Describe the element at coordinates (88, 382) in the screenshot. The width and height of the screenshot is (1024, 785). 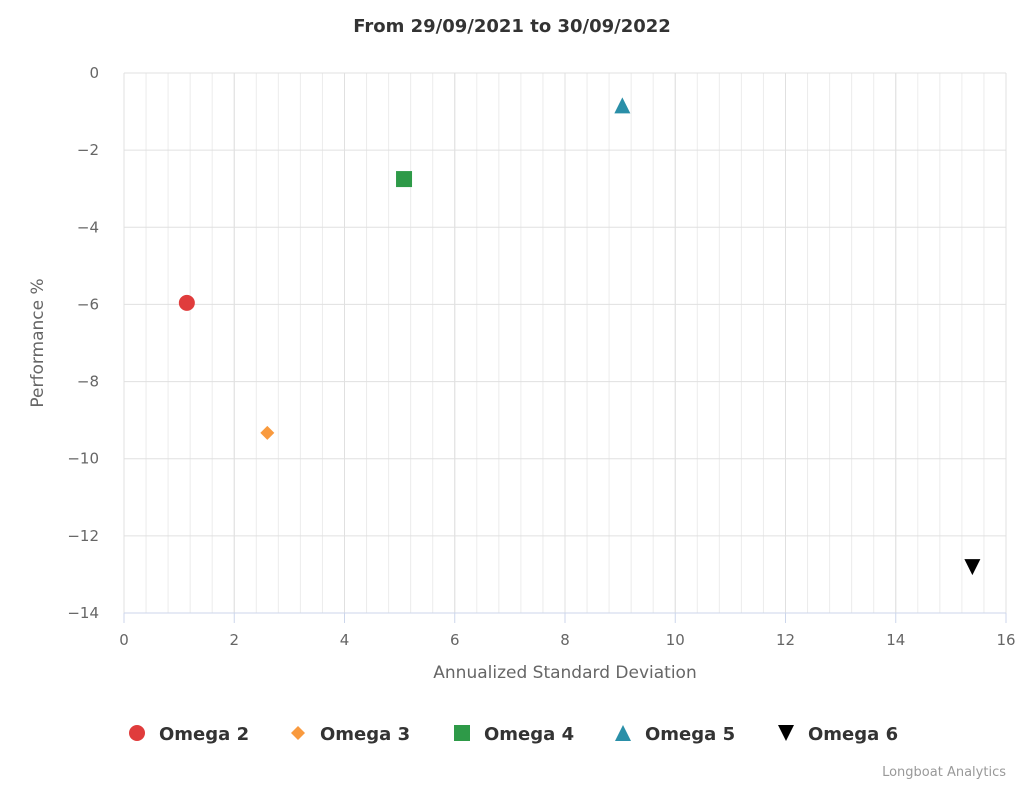
I see `y-tick-label: −8` at that location.